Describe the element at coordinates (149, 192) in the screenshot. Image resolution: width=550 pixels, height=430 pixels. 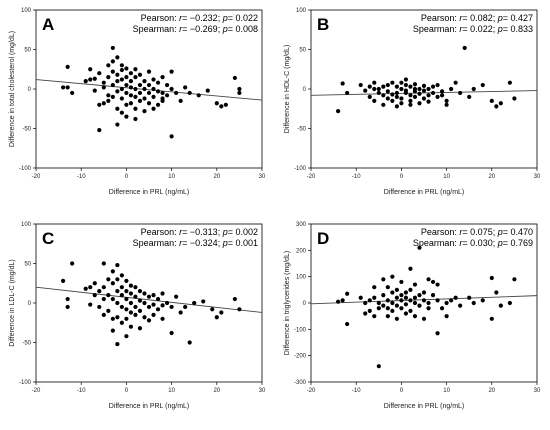
I see `x-axis-title: Difference in PRL (ng/mL)` at that location.